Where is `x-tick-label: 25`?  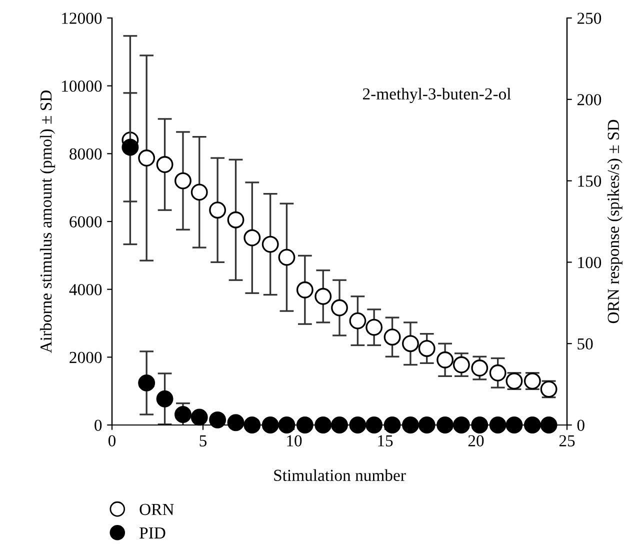
x-tick-label: 25 is located at coordinates (567, 440).